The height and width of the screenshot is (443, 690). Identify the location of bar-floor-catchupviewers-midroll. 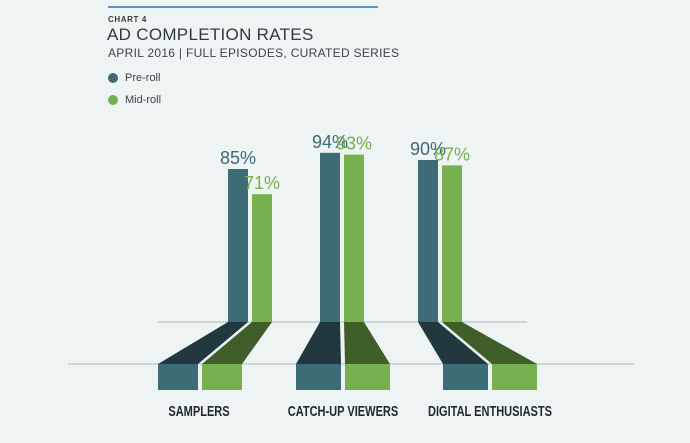
(367, 343).